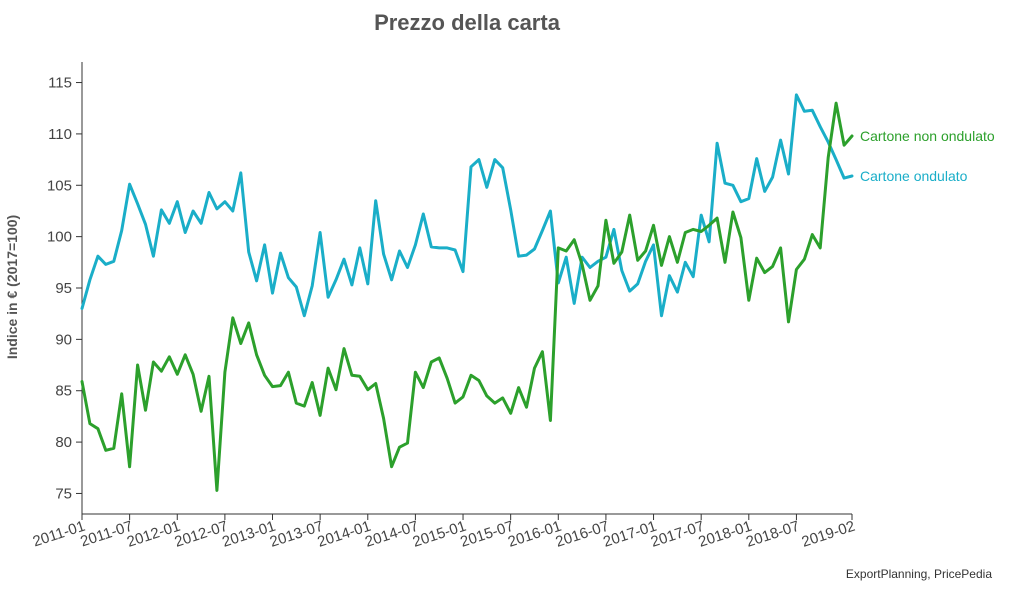 The height and width of the screenshot is (601, 1014). Describe the element at coordinates (927, 156) in the screenshot. I see `series-labels: Cartone non ondulato Cartone ondulato` at that location.